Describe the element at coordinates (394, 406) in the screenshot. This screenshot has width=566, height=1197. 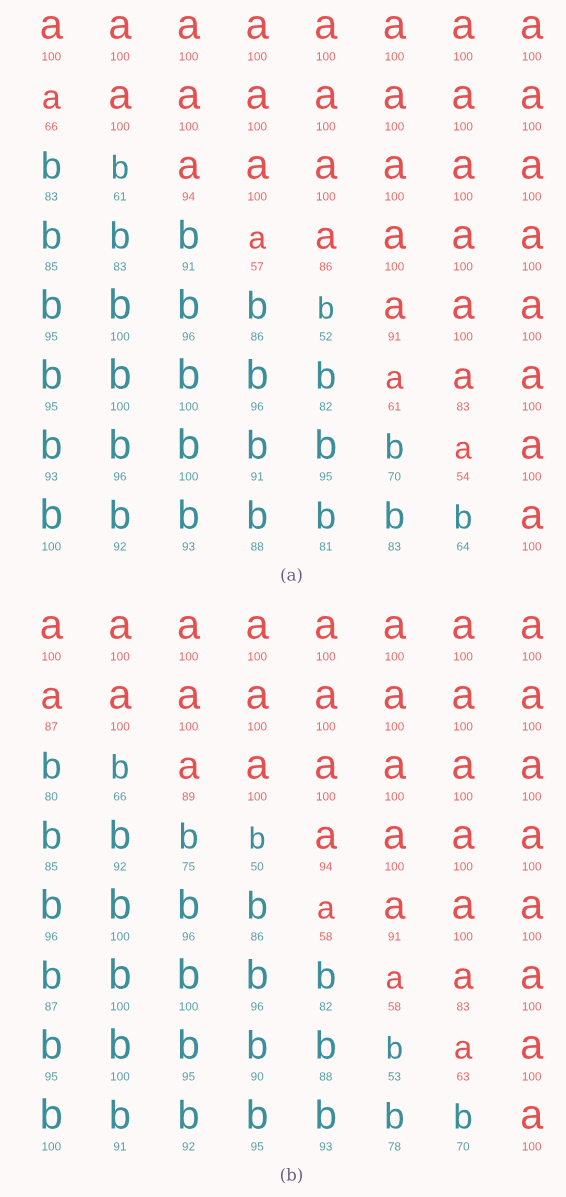
I see `data-label: 61` at that location.